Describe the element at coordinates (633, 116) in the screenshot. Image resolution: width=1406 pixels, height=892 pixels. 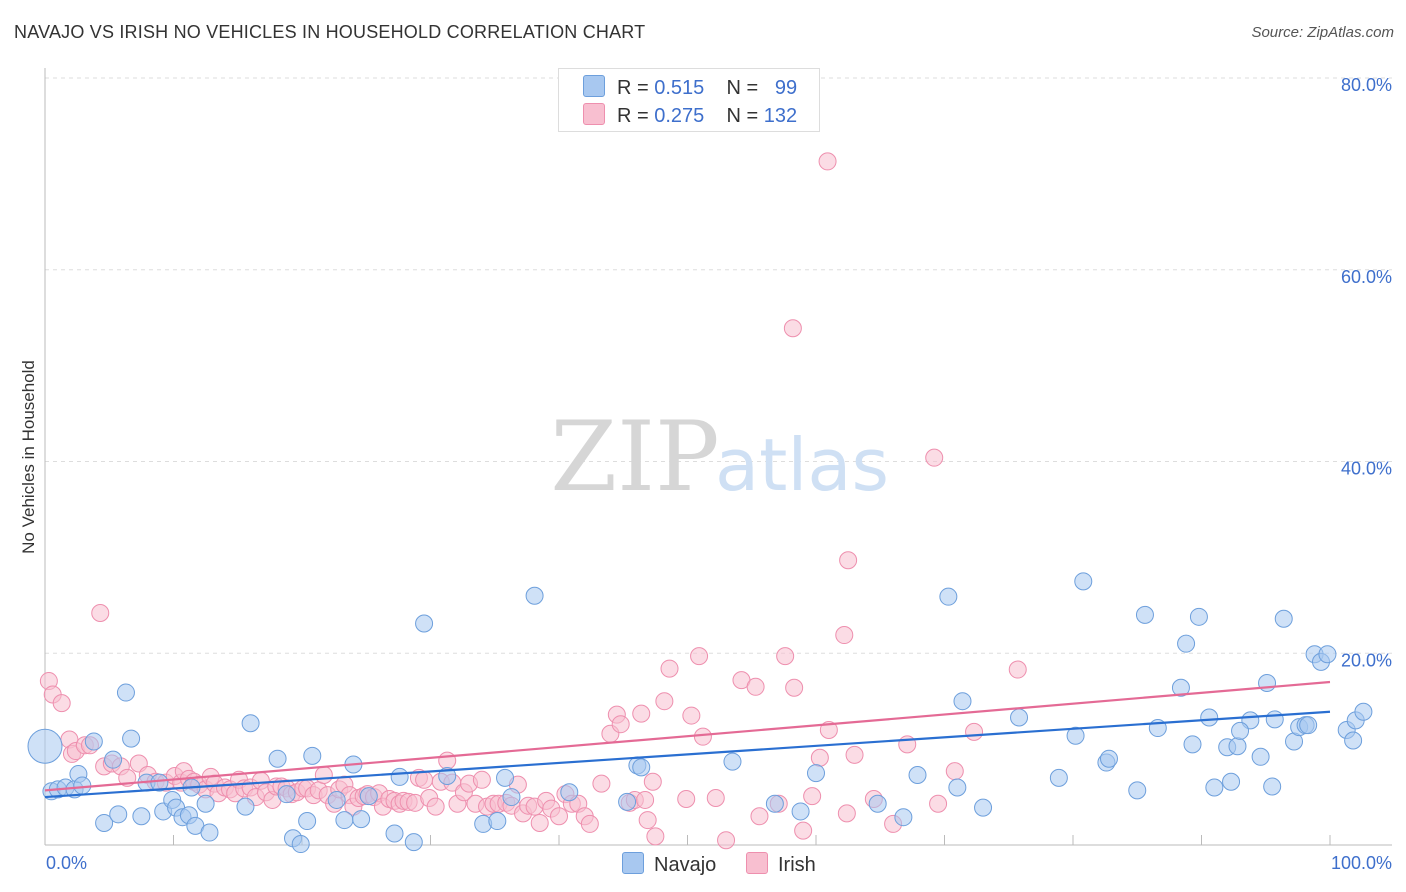
I see `irish-r-label: R =` at that location.